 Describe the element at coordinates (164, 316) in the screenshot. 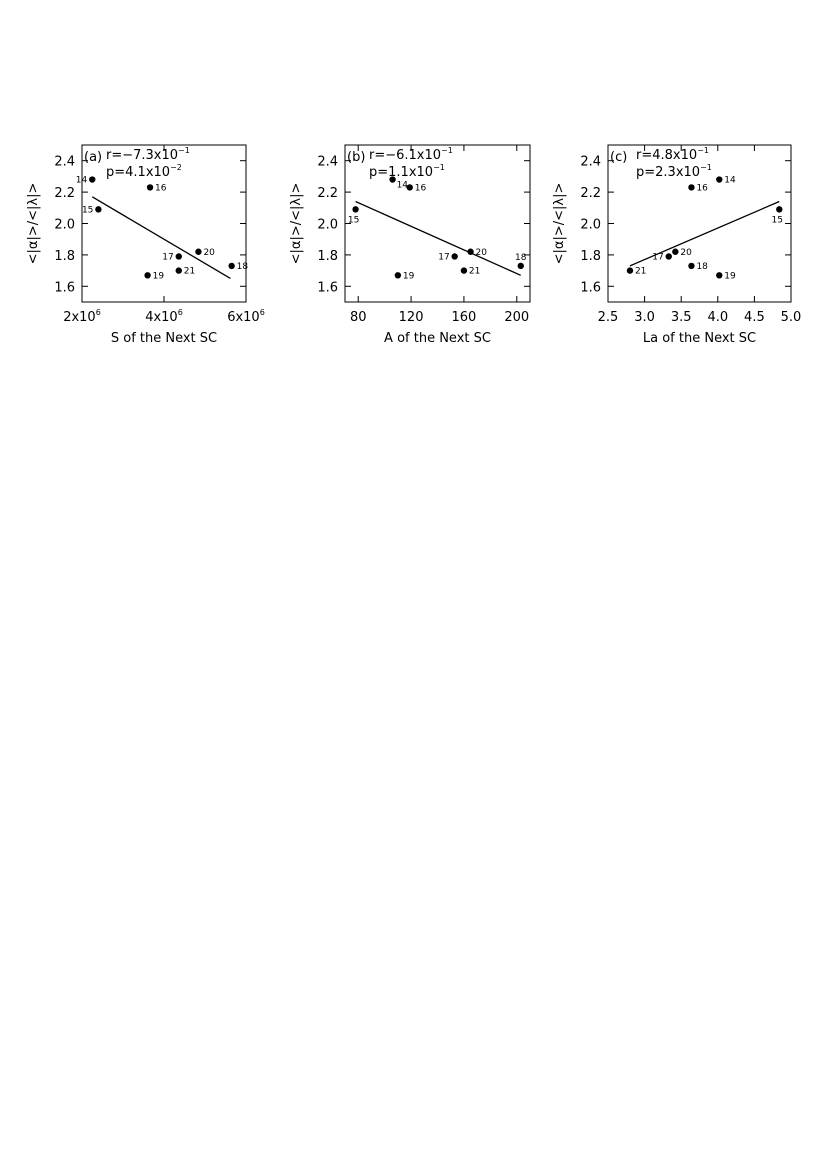

I see `x-tick-label: 4x10⁶` at that location.